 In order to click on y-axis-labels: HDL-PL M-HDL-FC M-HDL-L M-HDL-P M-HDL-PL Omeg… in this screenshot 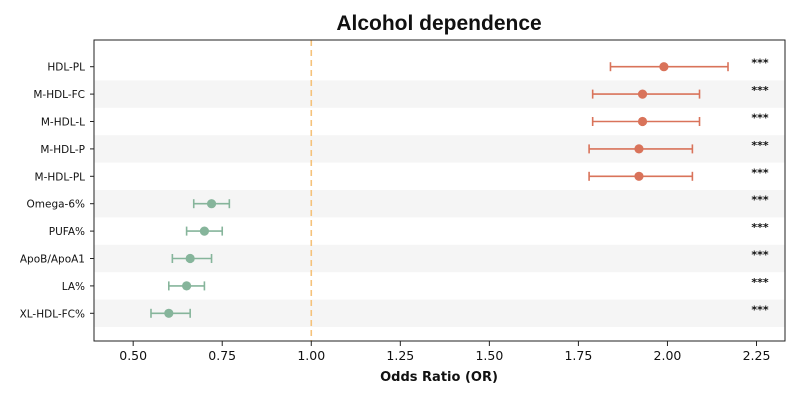, I will do `click(57, 191)`.